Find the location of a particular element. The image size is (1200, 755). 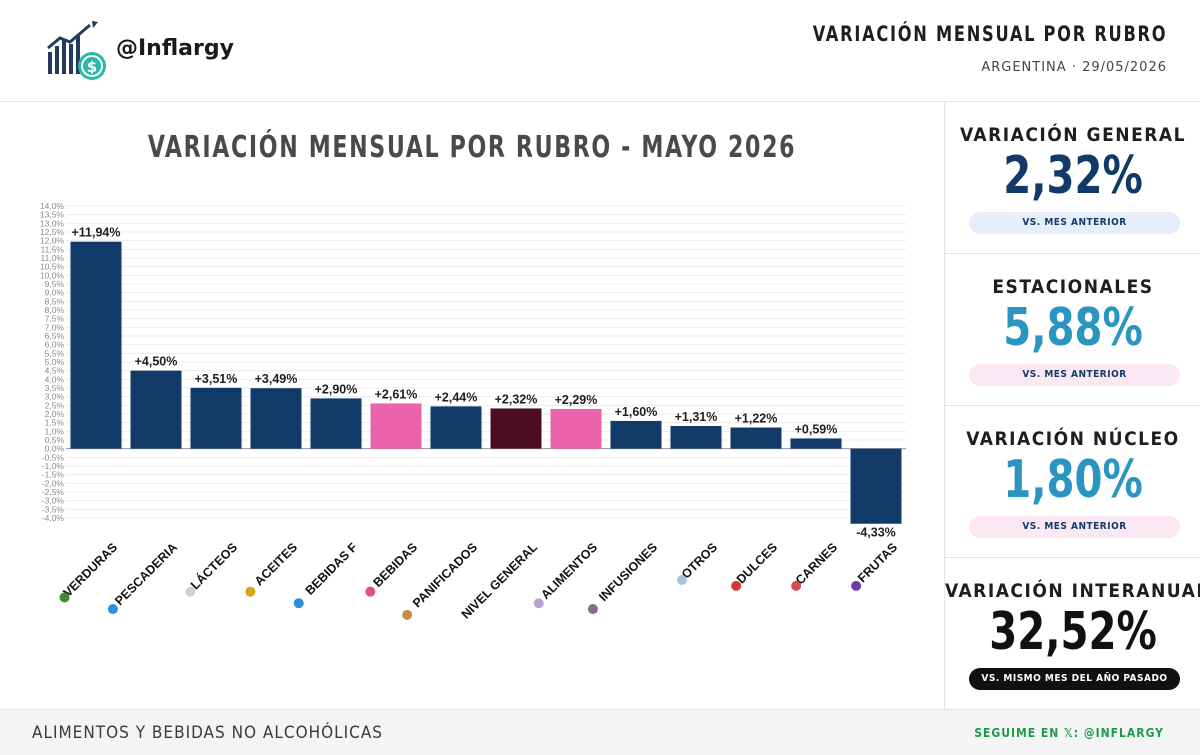

stat-card-nucleo: VARIACIÓN NÚCLEO 1,80% VS. MES ANTERIOR is located at coordinates (1072, 482).